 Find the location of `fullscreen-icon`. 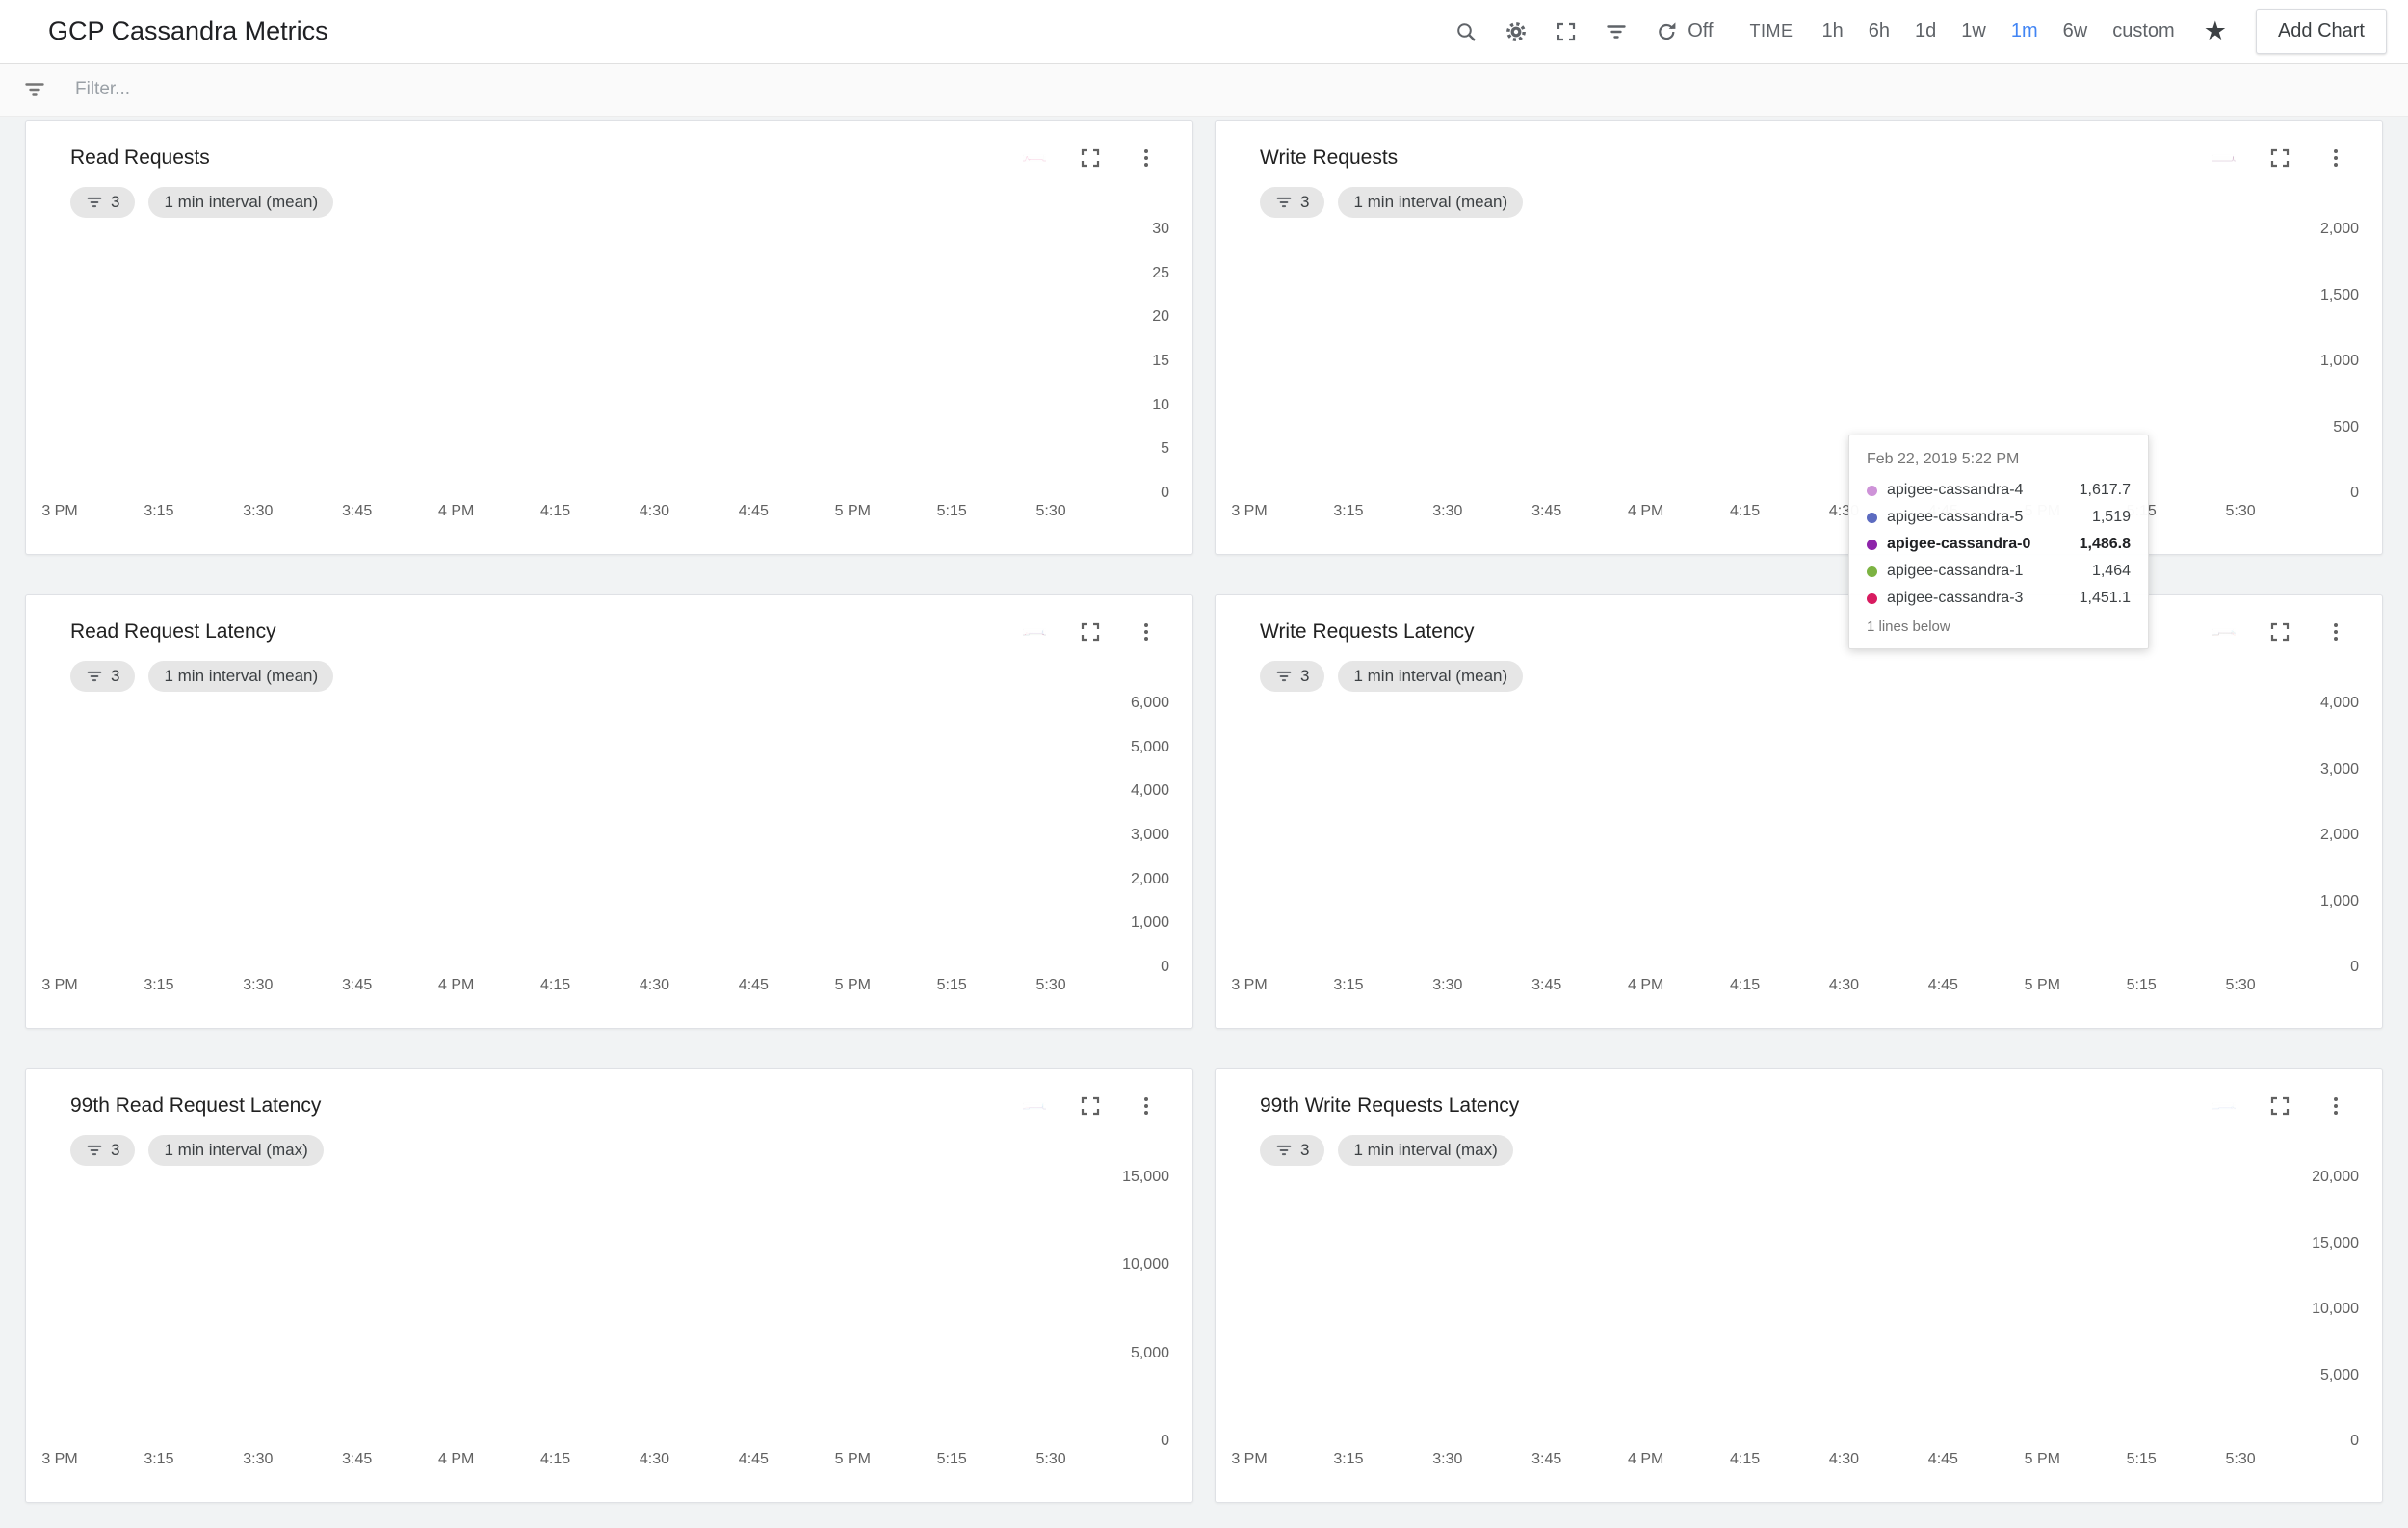

fullscreen-icon is located at coordinates (1566, 31).